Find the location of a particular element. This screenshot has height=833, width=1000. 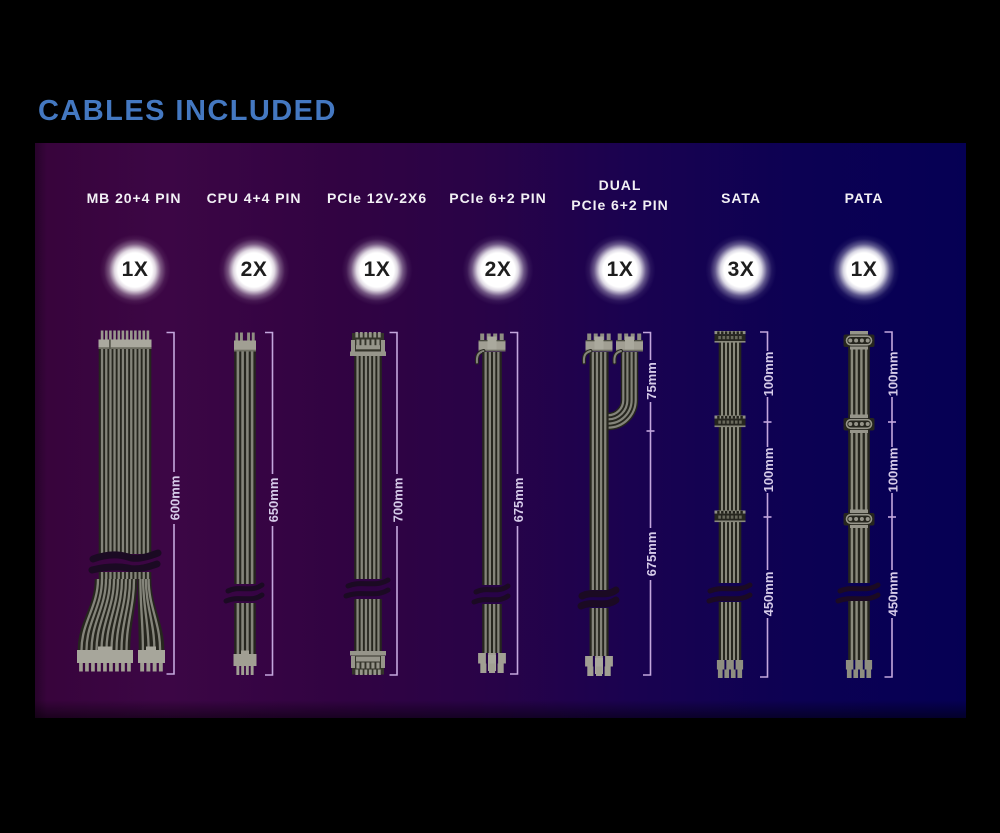

svg-text: 700mm is located at coordinates (397, 500).